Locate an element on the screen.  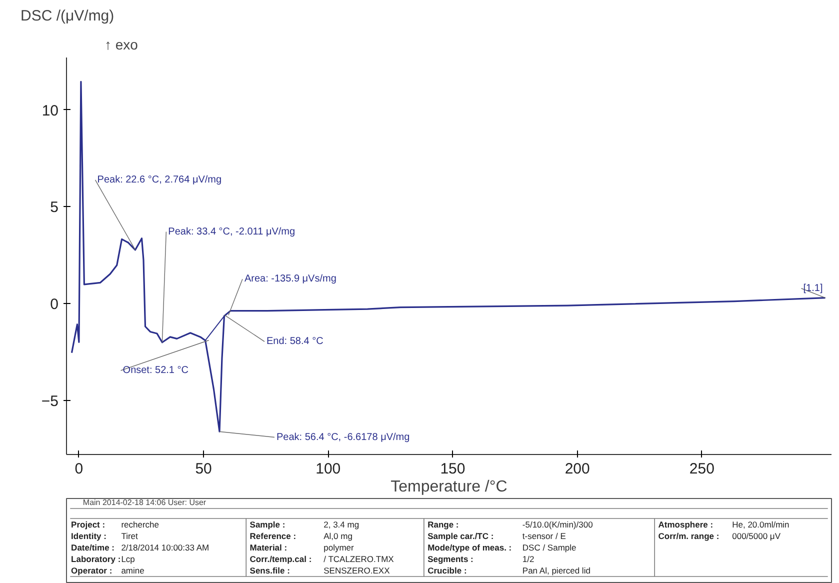
x-tick-label: 0 is located at coordinates (79, 469).